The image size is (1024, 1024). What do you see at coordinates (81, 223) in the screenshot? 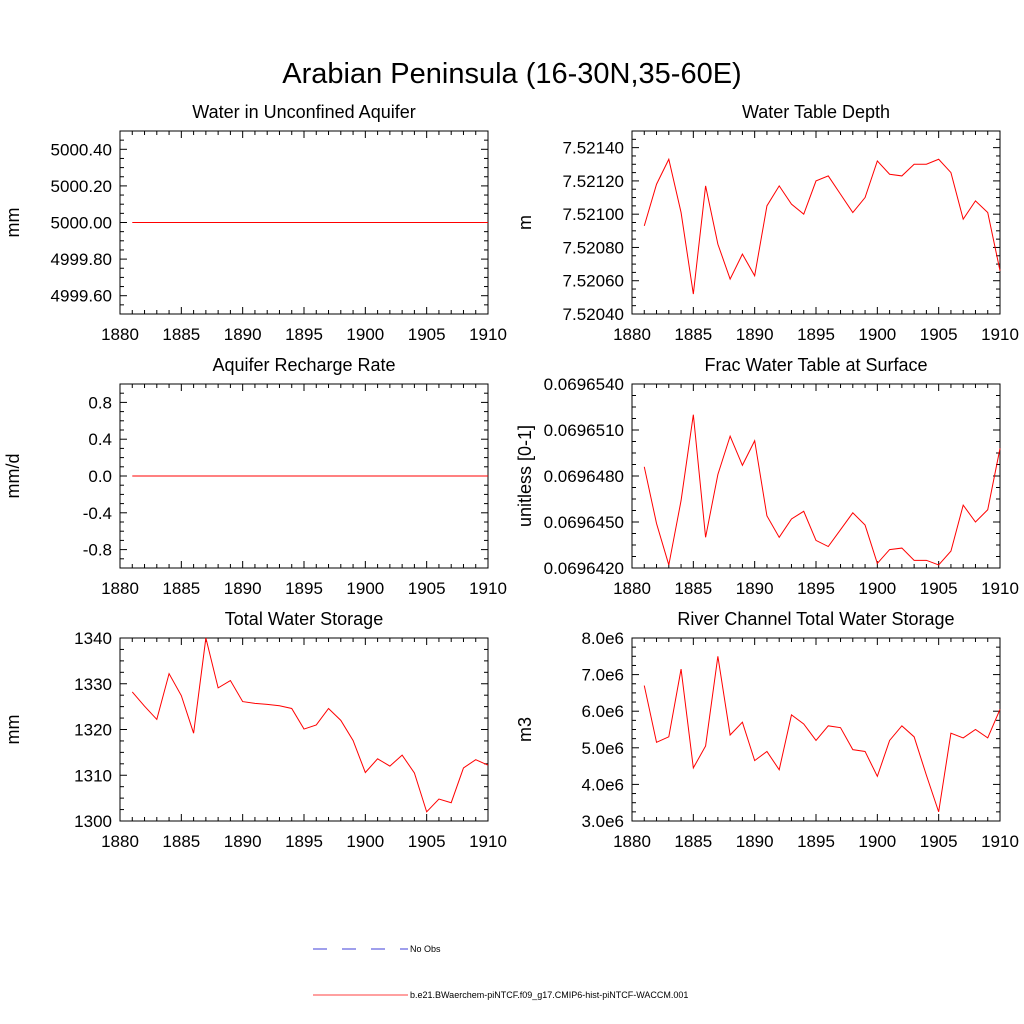
I see `y-tick-label: 5000.00` at bounding box center [81, 223].